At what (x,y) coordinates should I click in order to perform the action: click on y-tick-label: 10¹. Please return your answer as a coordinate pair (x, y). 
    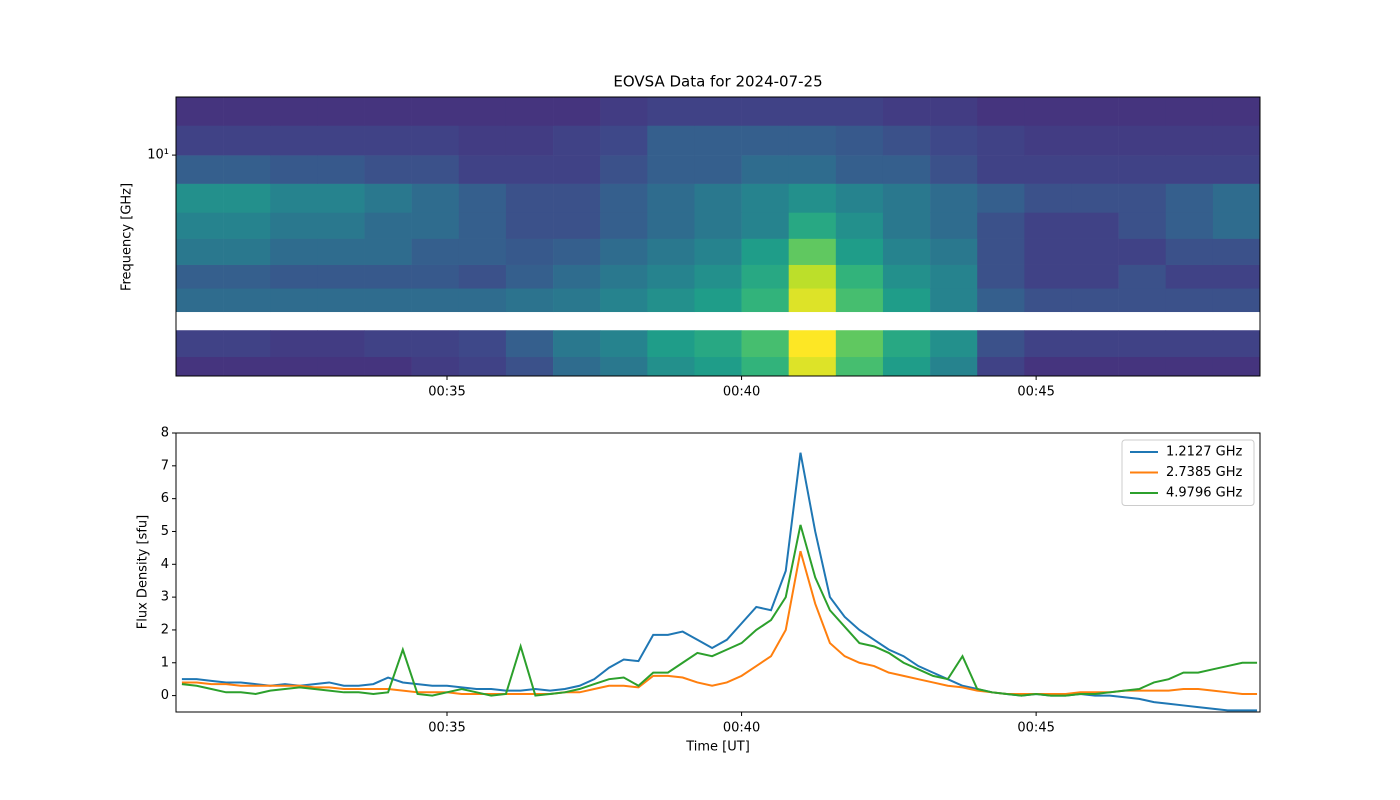
    Looking at the image, I should click on (158, 155).